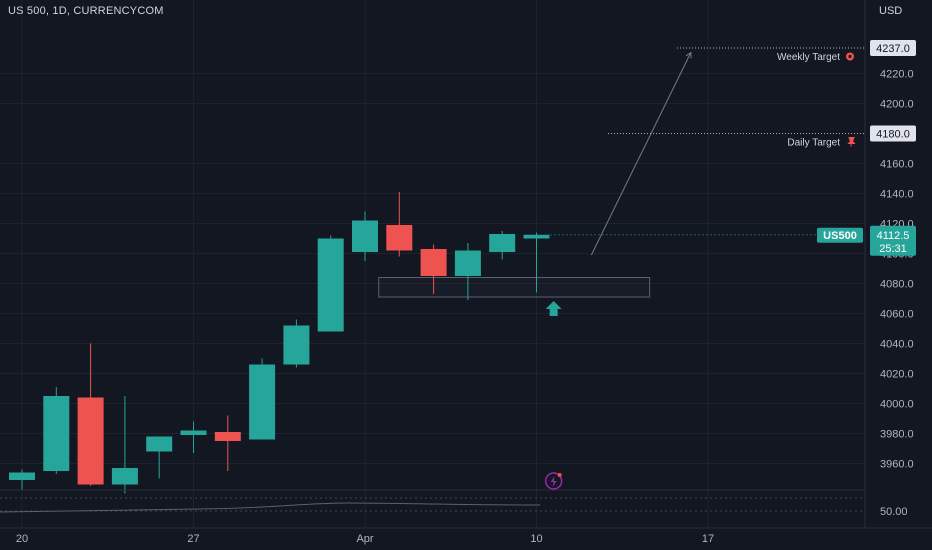 The height and width of the screenshot is (550, 932). I want to click on pin-icon, so click(851, 142).